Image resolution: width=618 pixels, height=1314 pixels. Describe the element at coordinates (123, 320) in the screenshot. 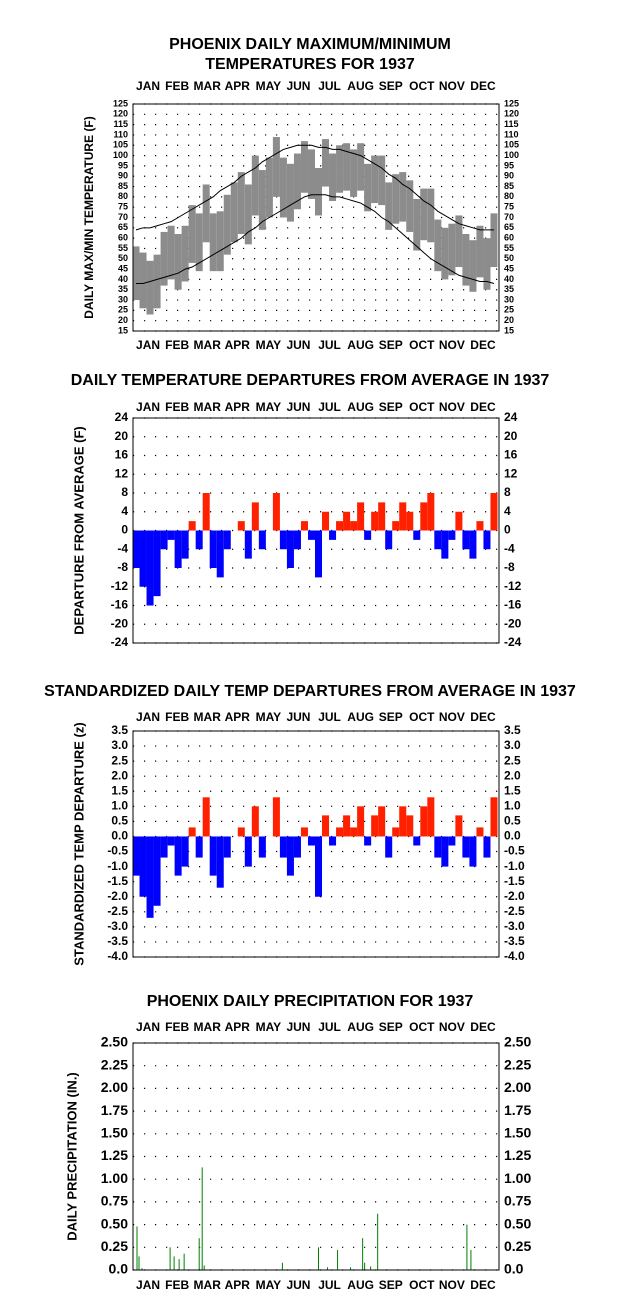

I see `y-tick-label: 20` at that location.